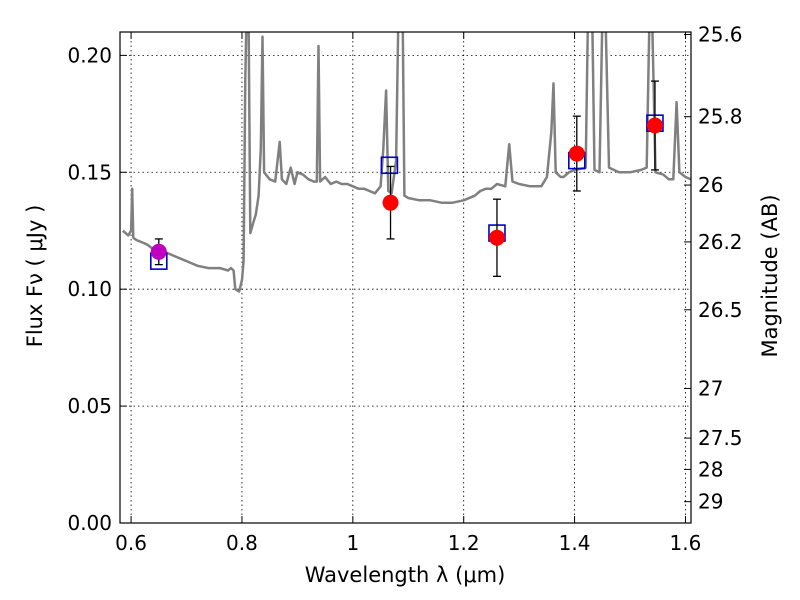 This screenshot has width=800, height=600. What do you see at coordinates (720, 438) in the screenshot?
I see `right-tick-label: 27.5` at bounding box center [720, 438].